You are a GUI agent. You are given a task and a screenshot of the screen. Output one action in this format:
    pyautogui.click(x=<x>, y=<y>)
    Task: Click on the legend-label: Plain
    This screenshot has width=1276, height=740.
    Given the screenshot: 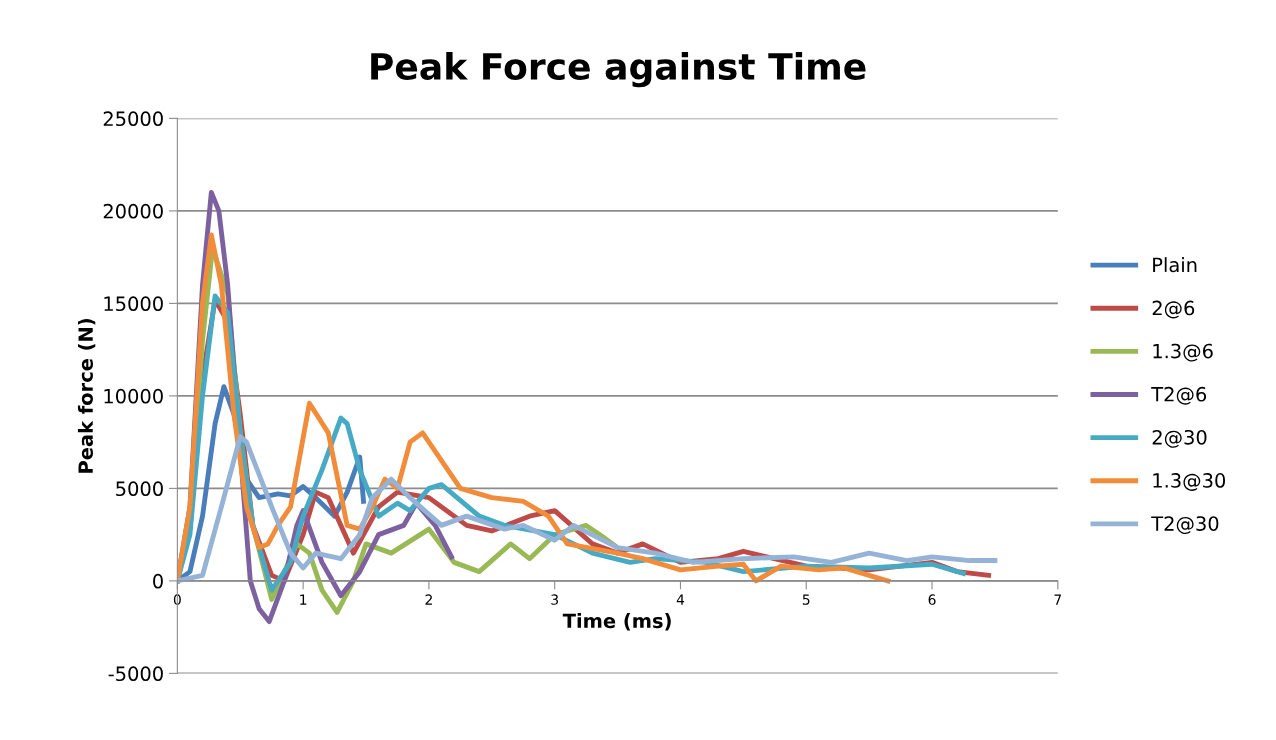 What is the action you would take?
    pyautogui.click(x=1175, y=265)
    